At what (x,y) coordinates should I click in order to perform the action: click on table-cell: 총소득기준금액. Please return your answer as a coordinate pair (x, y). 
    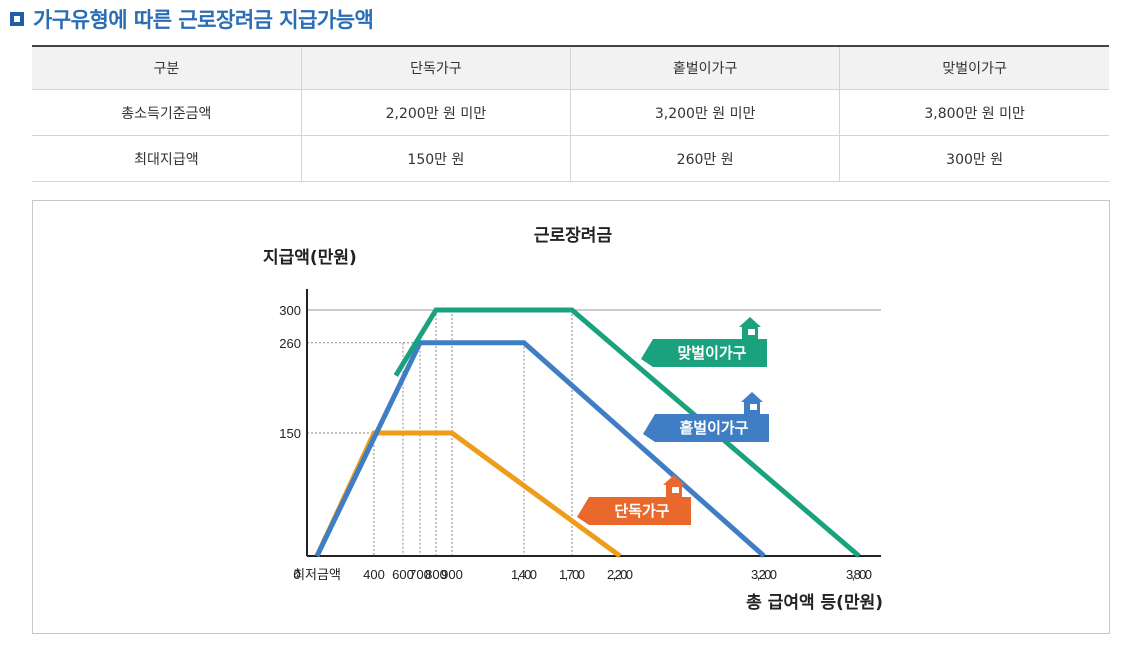
    Looking at the image, I should click on (167, 112).